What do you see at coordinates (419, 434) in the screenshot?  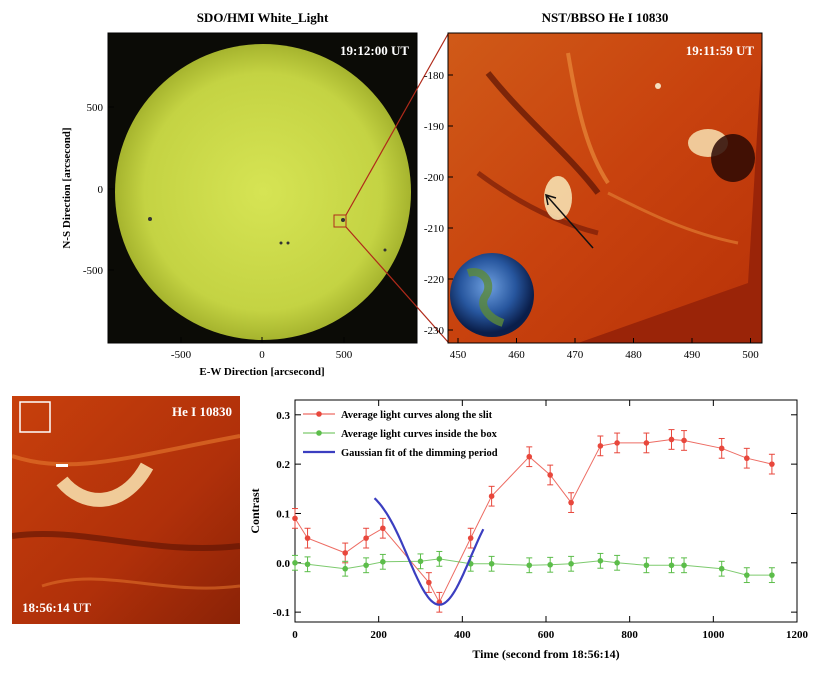 I see `legend-entry: Average light curves inside the box` at bounding box center [419, 434].